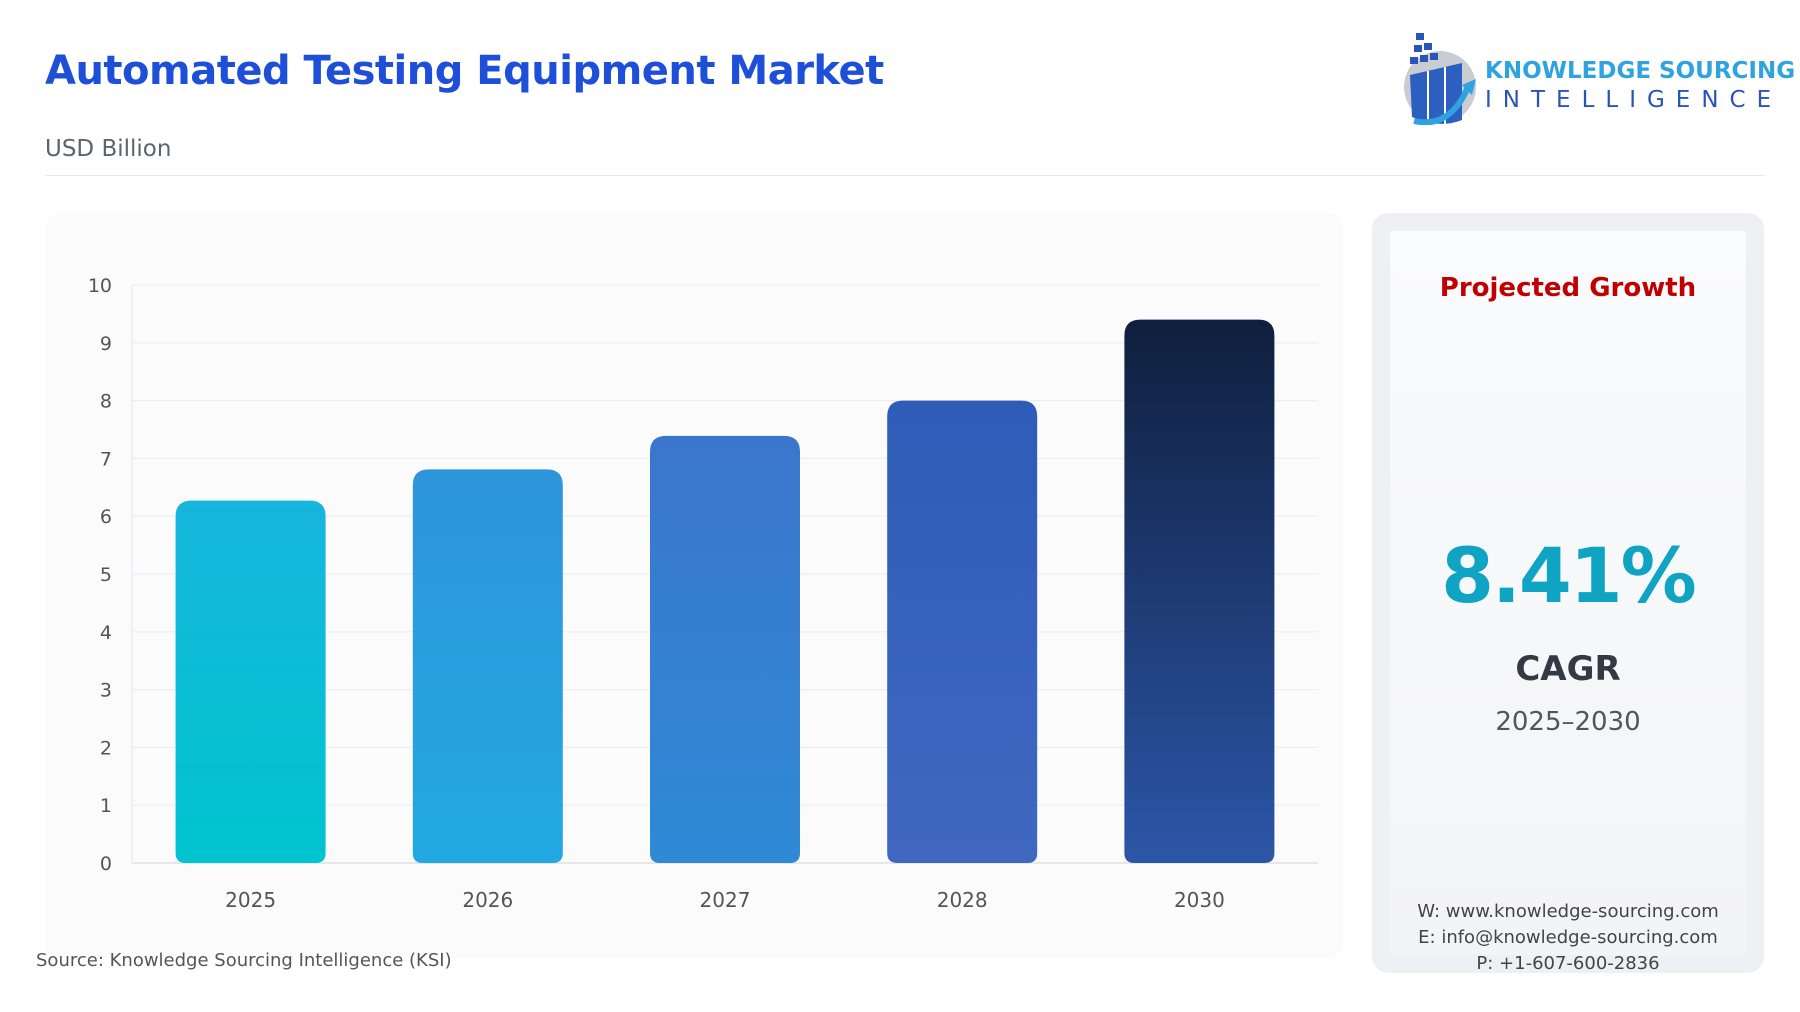  Describe the element at coordinates (905, 175) in the screenshot. I see `divider` at that location.